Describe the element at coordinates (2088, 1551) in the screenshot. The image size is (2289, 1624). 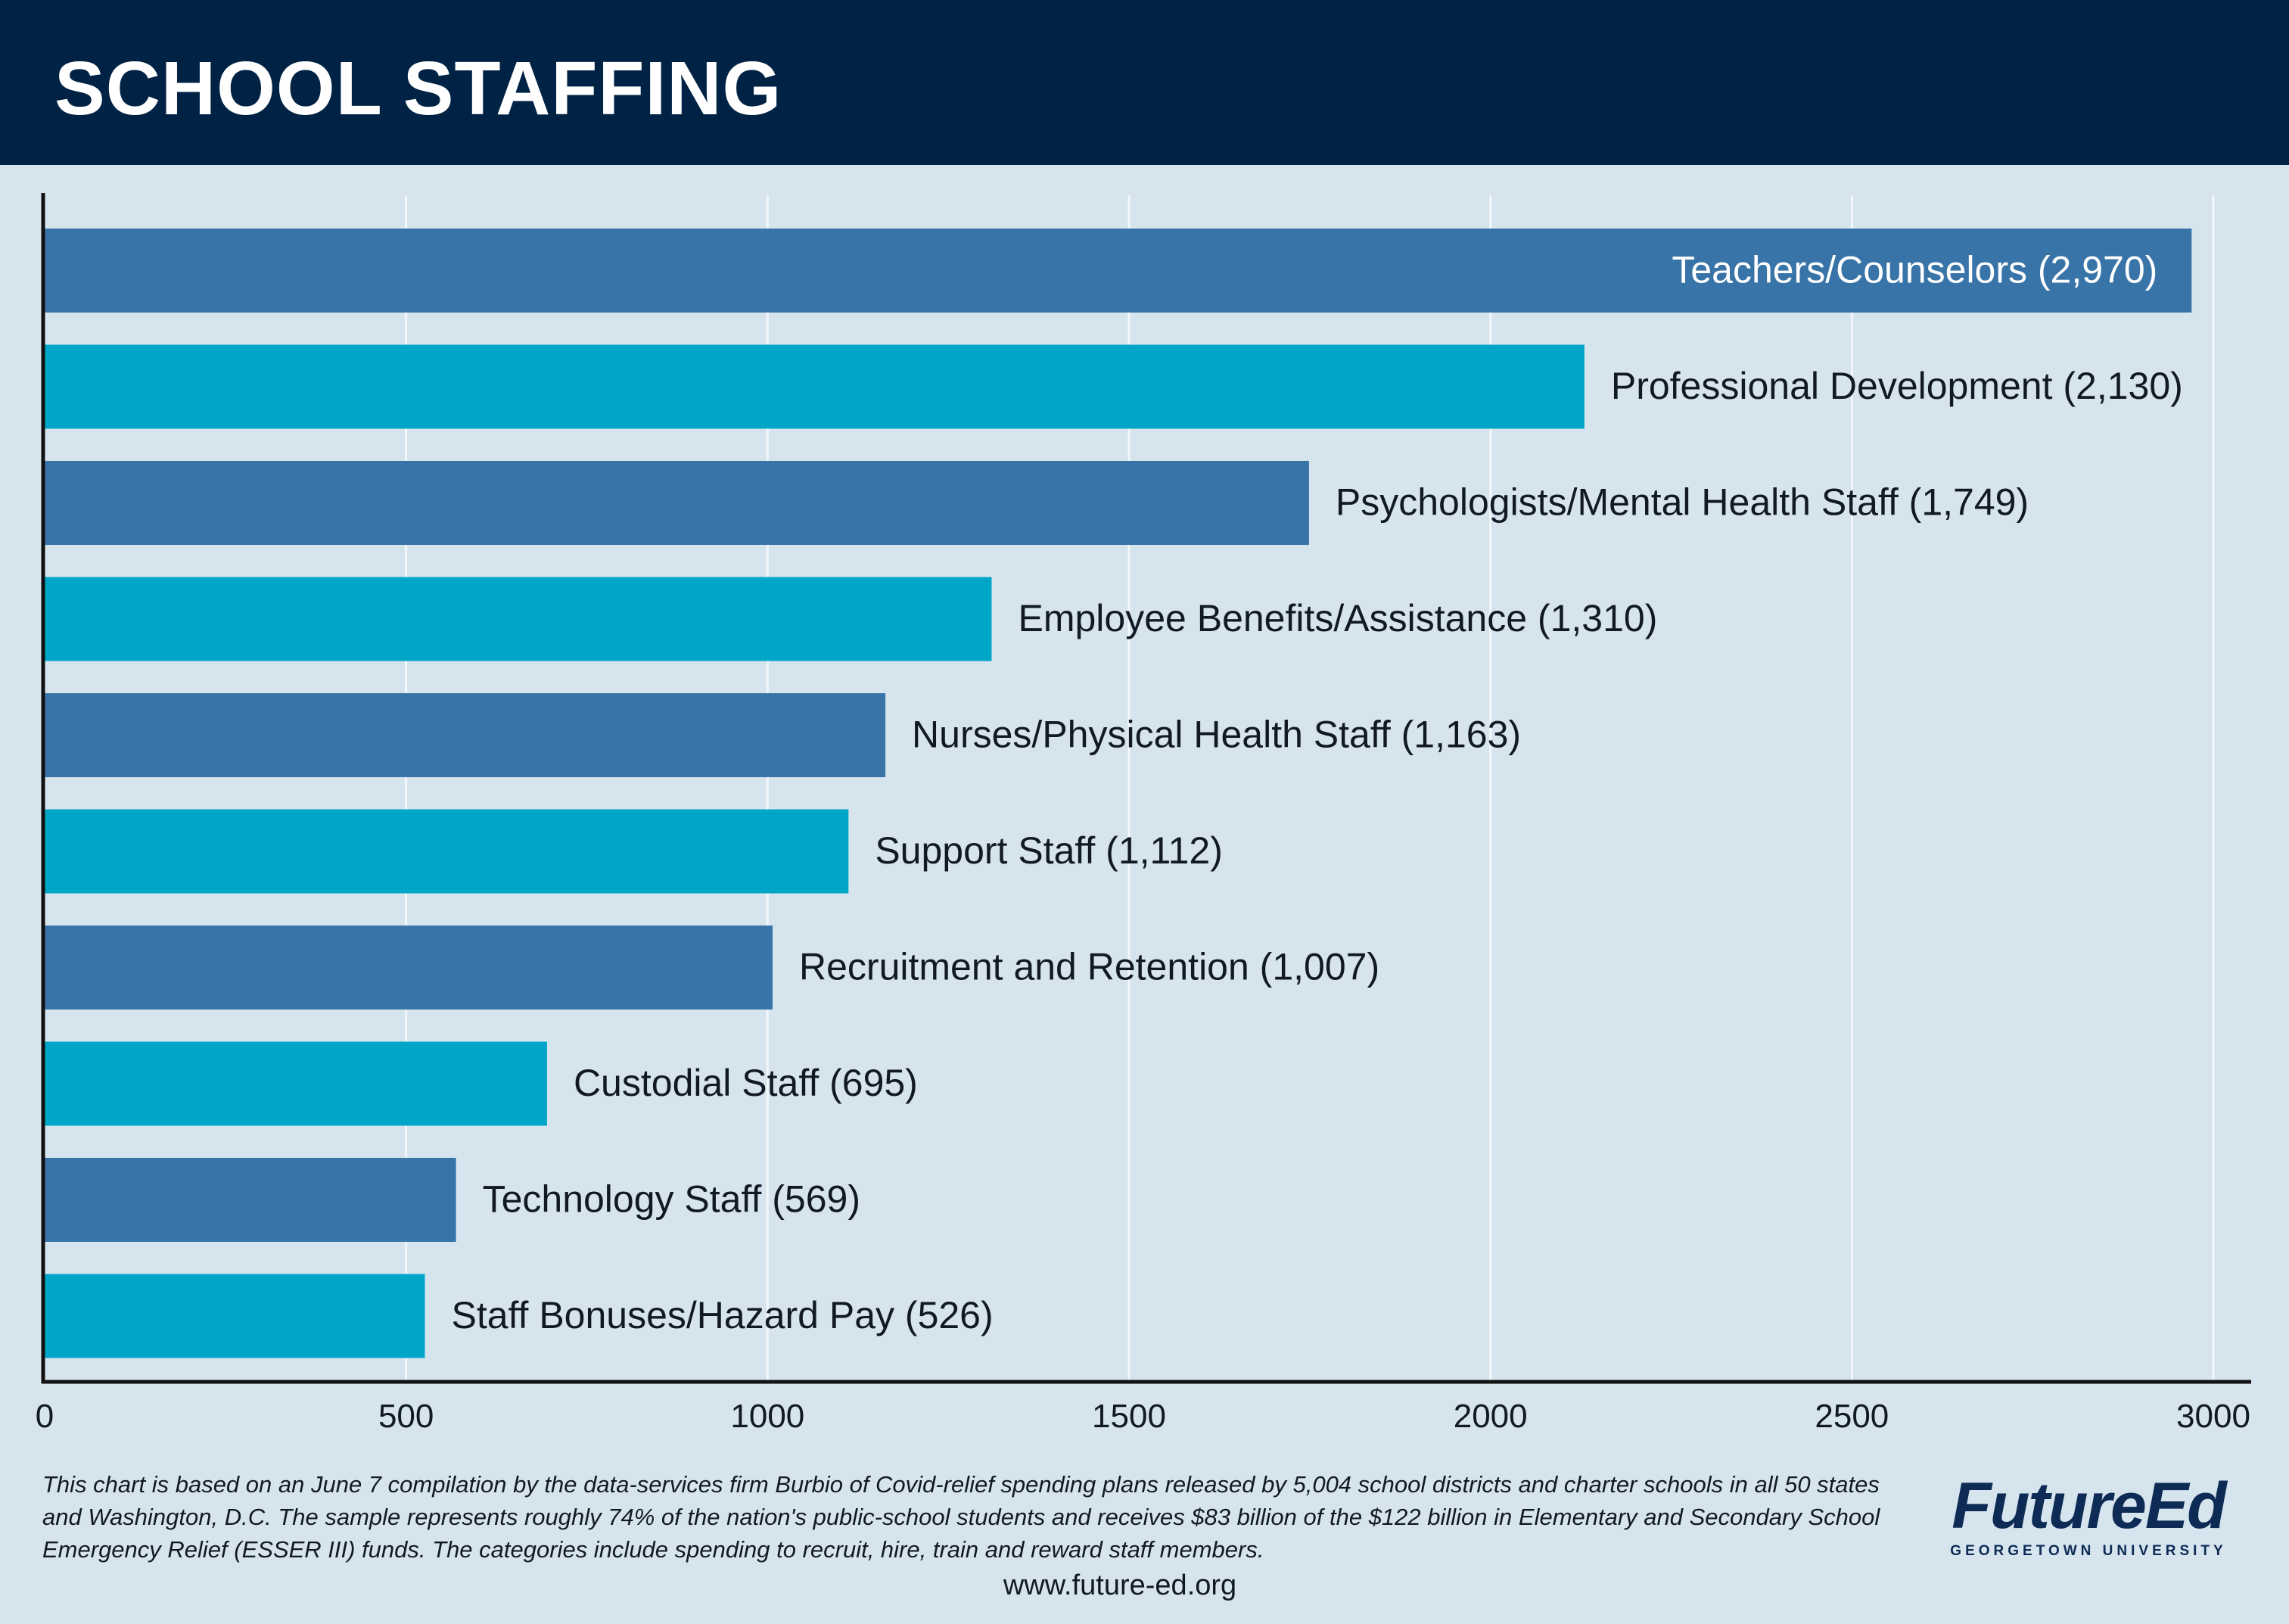
I see `logo-subtitle: GEORGETOWN UNIVERSITY` at that location.